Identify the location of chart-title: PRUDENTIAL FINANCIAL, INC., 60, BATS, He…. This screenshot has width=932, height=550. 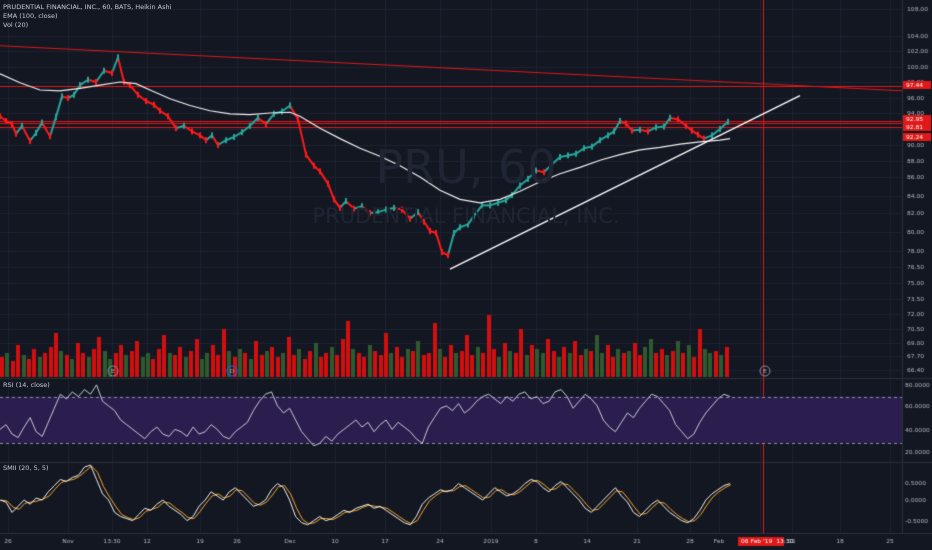
(87, 7).